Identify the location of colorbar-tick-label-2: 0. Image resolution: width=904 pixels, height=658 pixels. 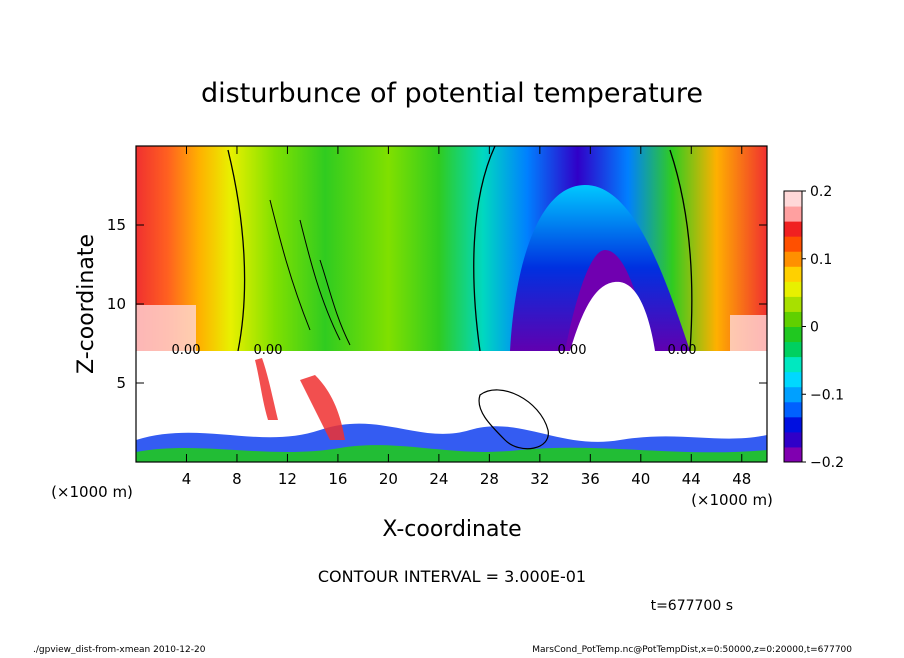
(814, 328).